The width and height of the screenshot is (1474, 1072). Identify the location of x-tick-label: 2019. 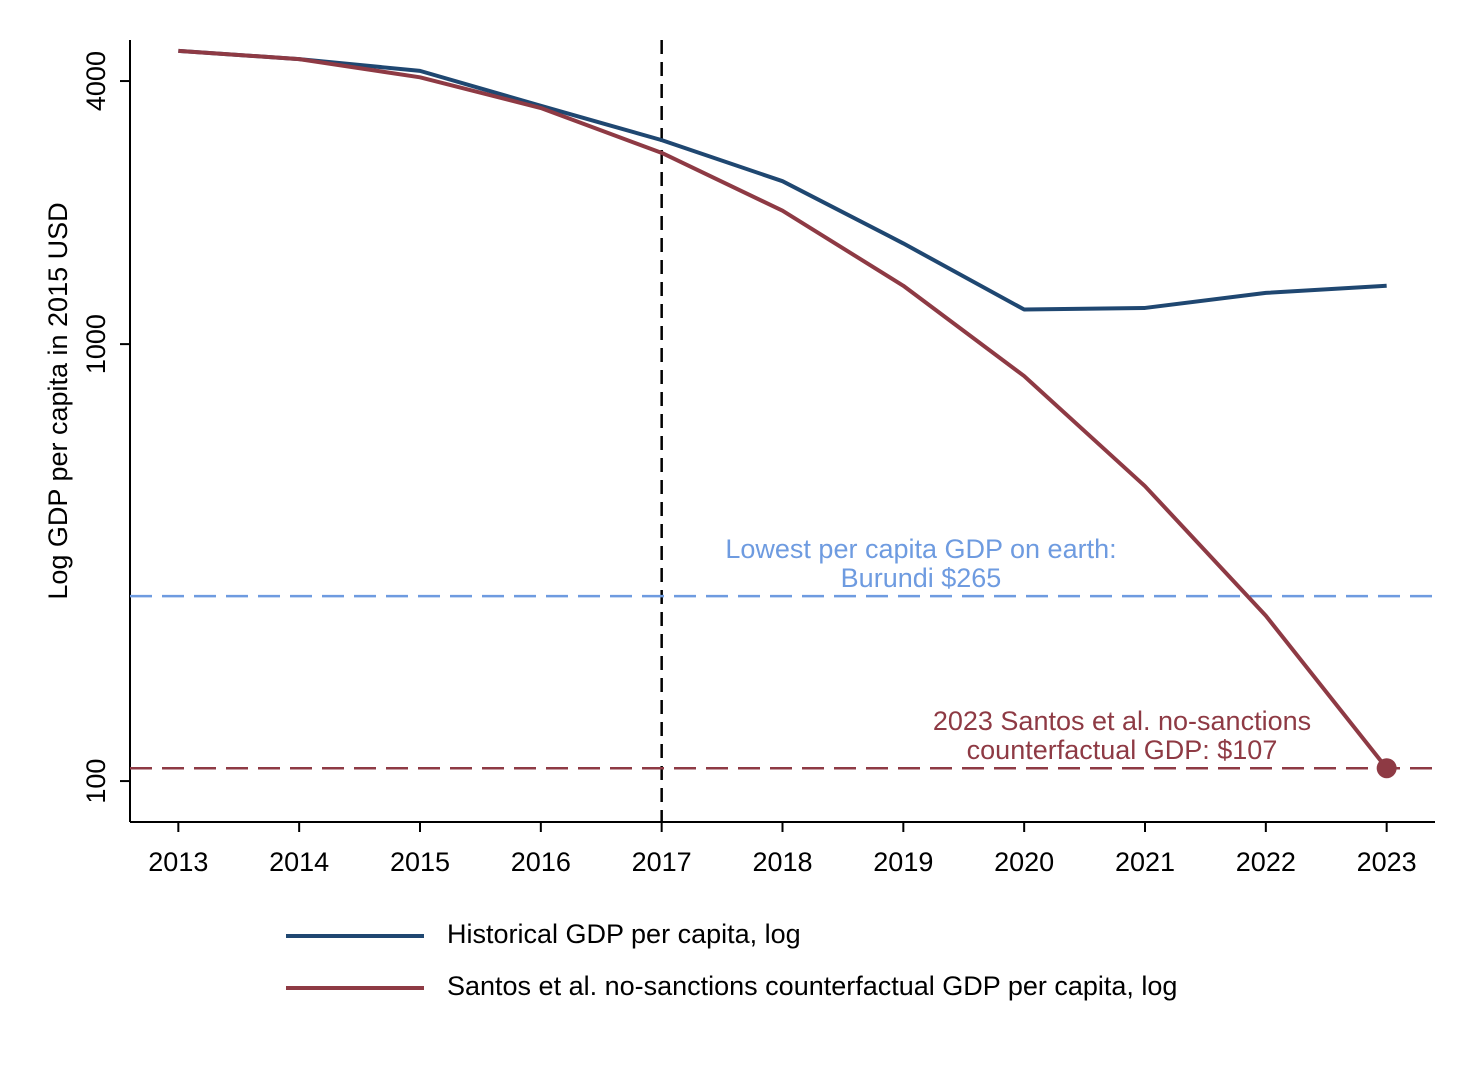
(903, 862).